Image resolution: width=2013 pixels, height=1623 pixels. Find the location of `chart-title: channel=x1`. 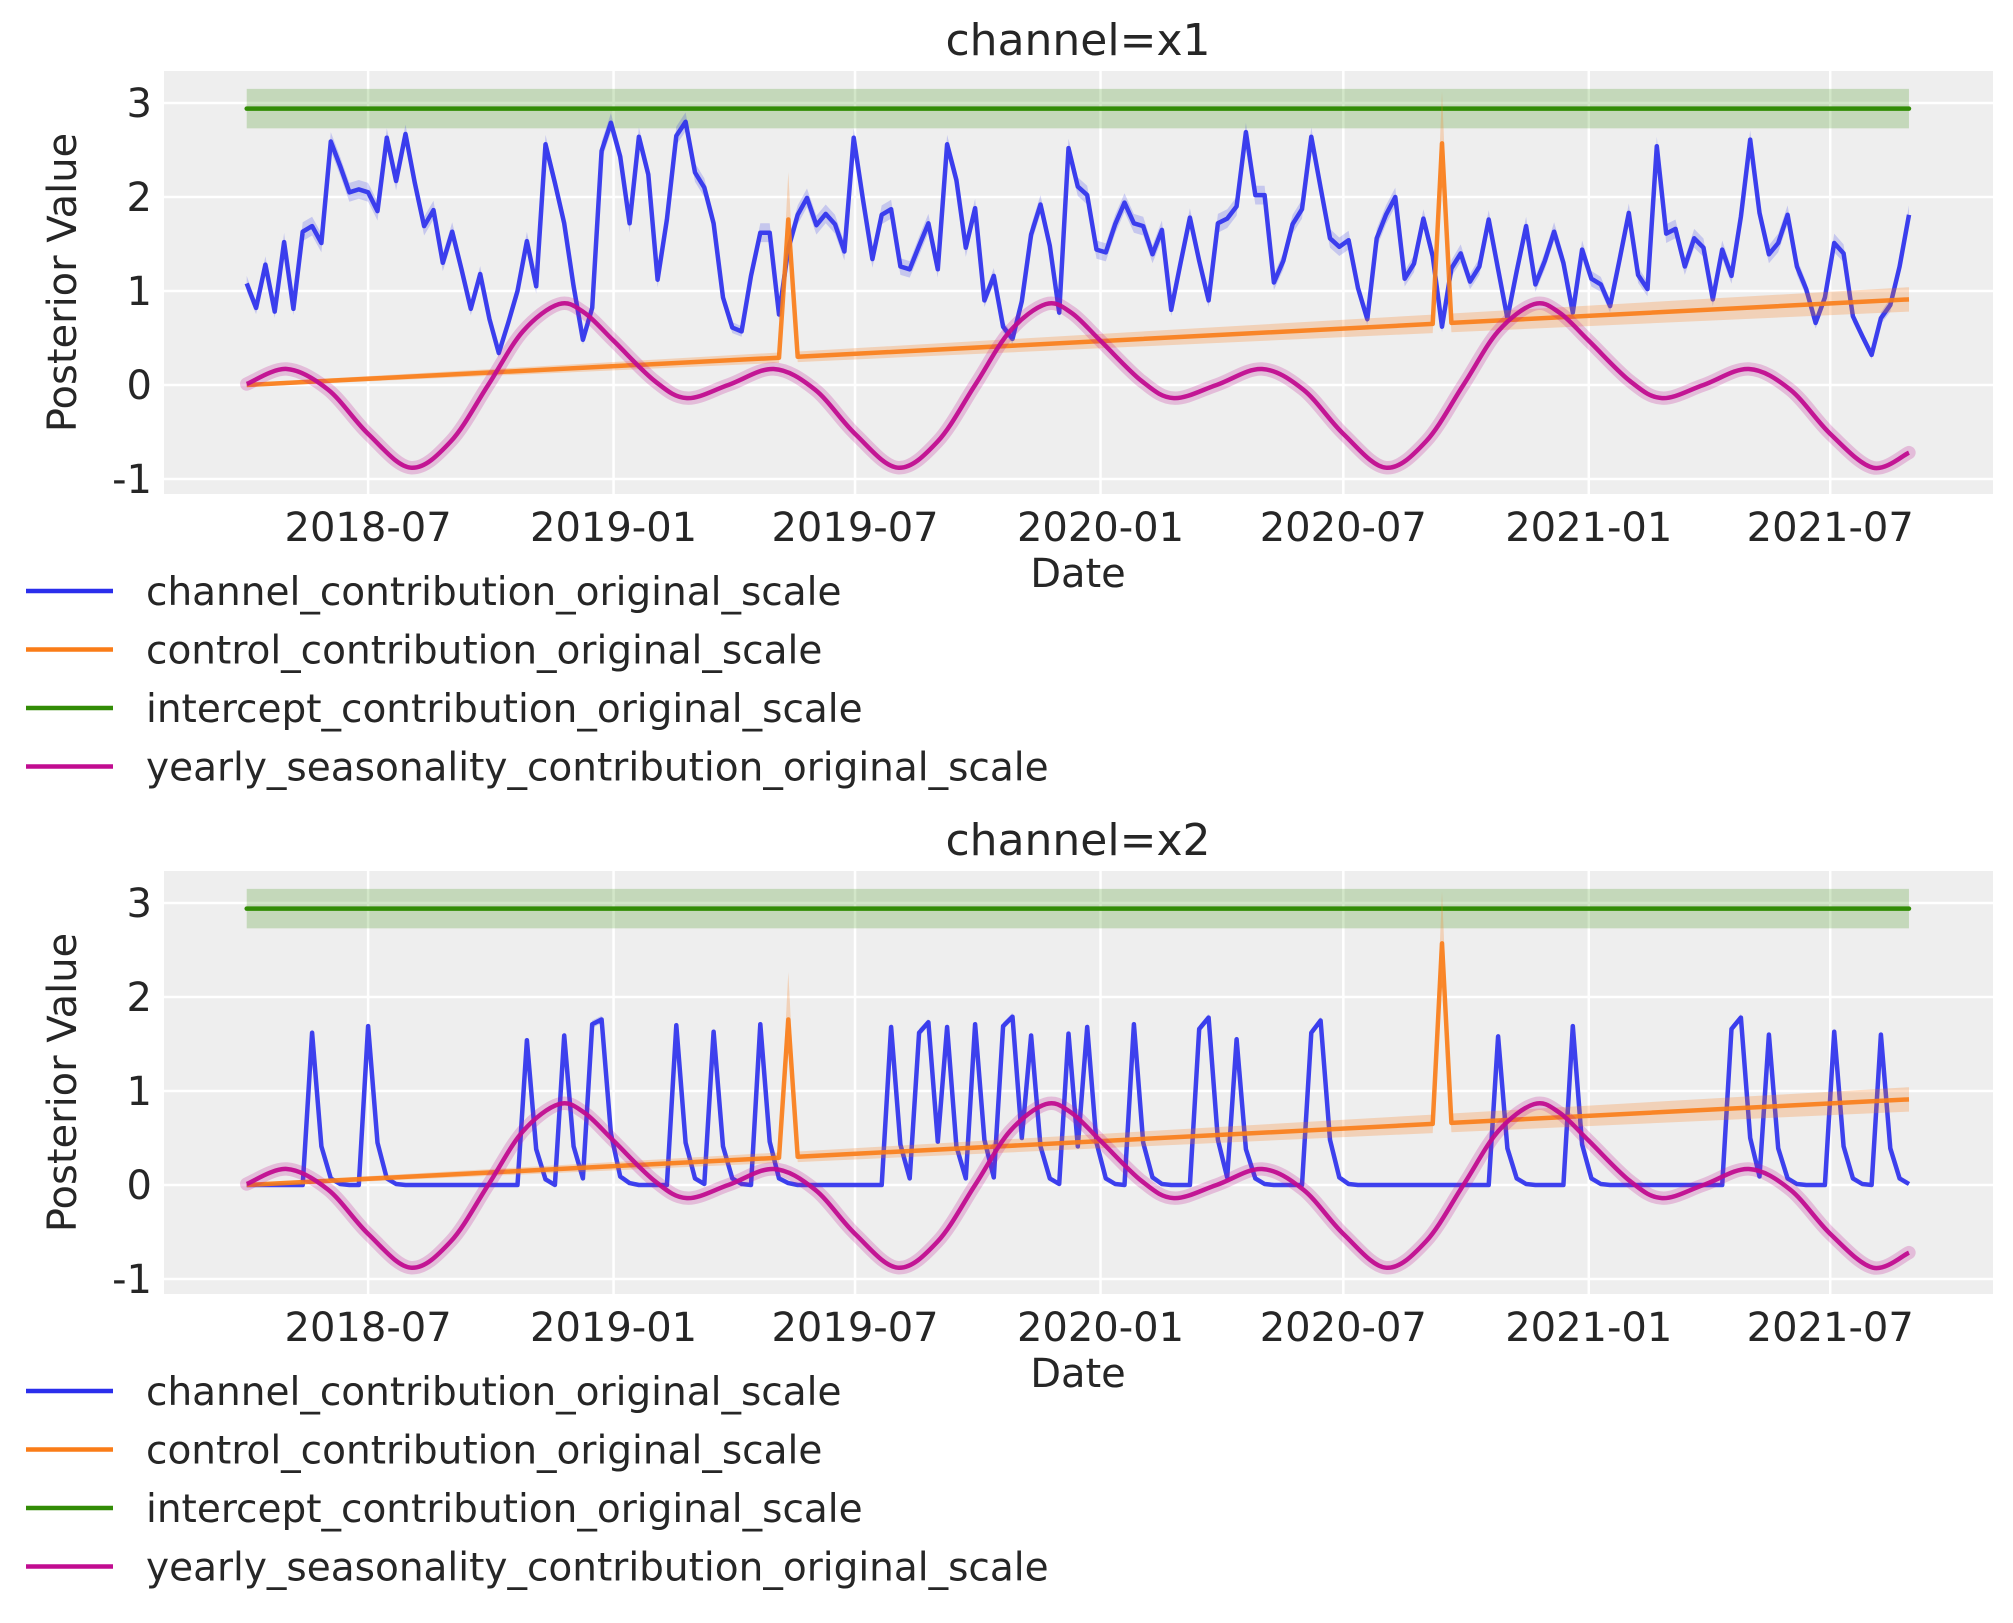

chart-title: channel=x1 is located at coordinates (1077, 40).